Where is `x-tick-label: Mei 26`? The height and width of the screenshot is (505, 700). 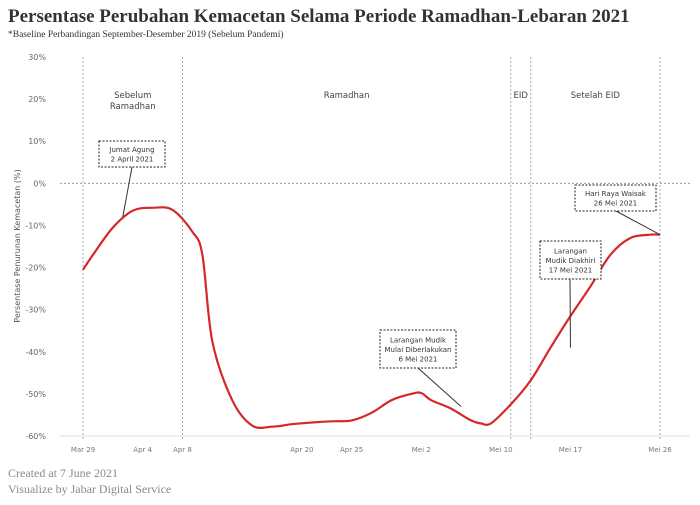
x-tick-label: Mei 26 is located at coordinates (660, 450).